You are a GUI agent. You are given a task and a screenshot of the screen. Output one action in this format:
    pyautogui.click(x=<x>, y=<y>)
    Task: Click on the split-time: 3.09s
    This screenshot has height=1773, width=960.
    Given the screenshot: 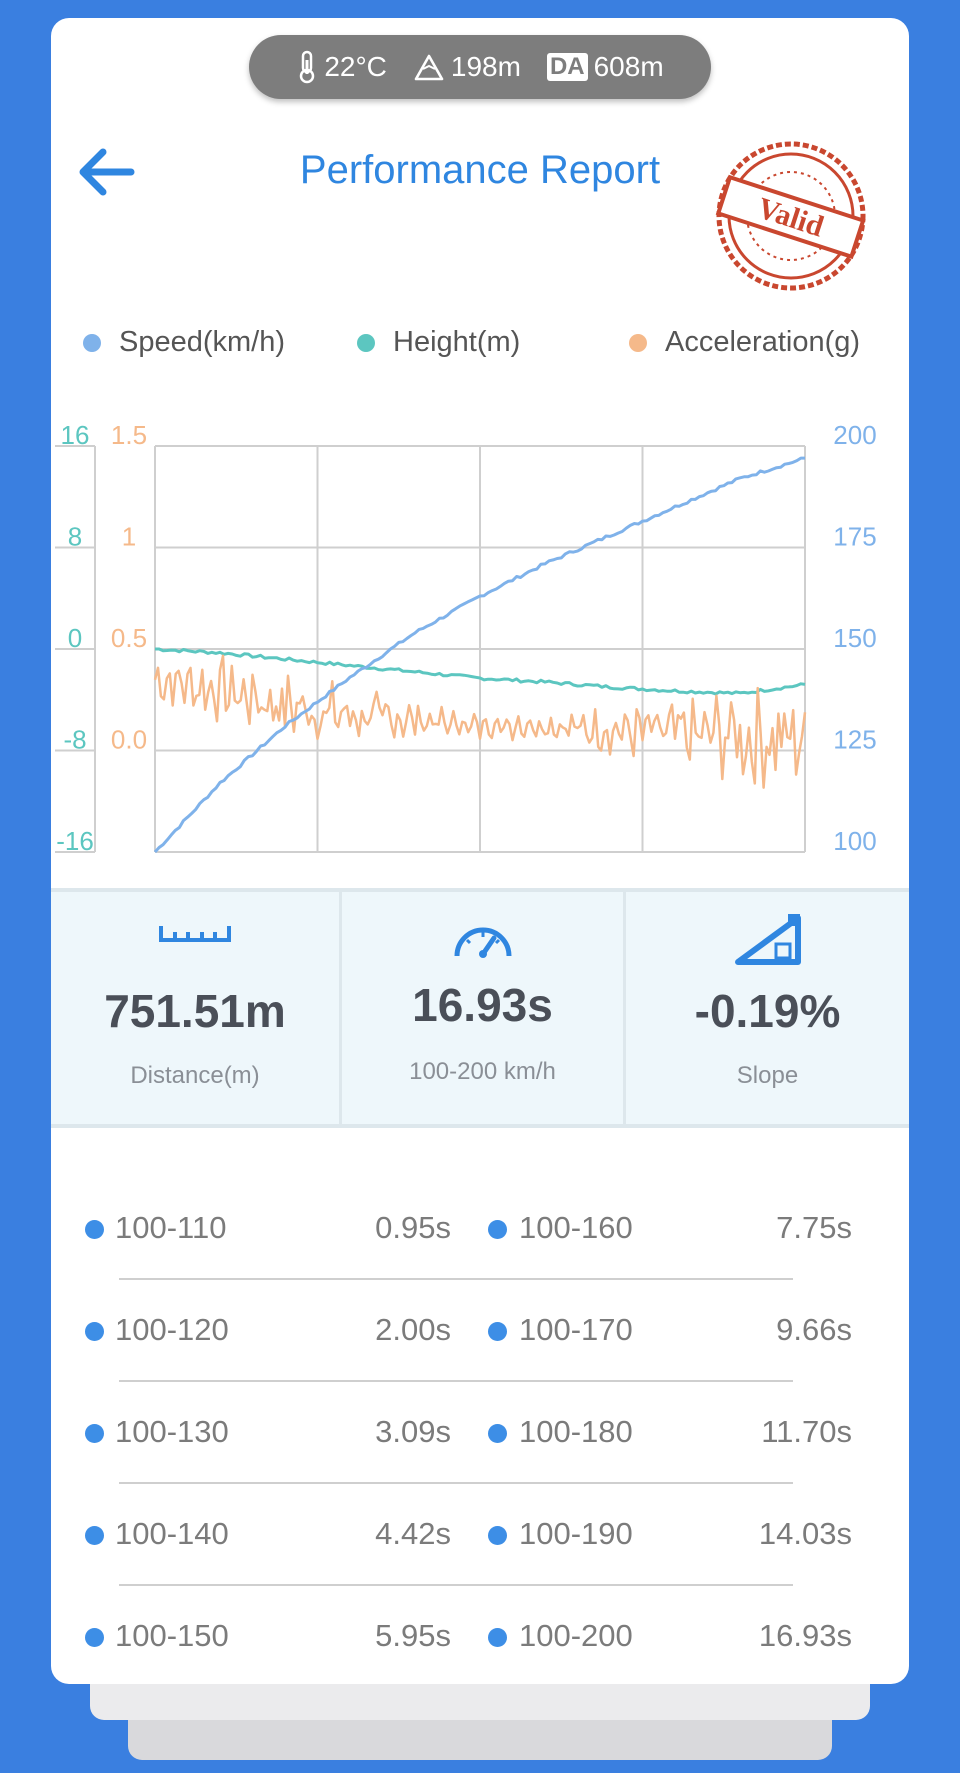 What is the action you would take?
    pyautogui.click(x=413, y=1431)
    